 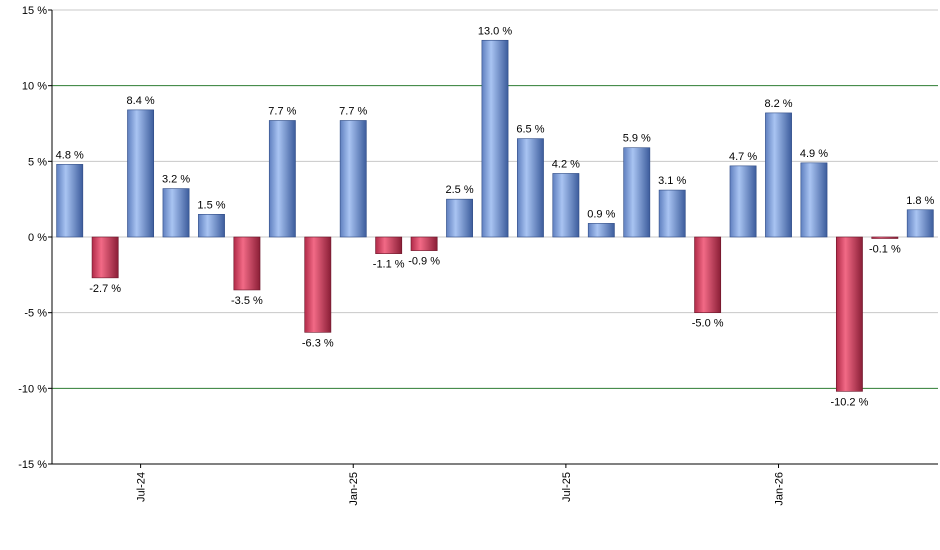 What do you see at coordinates (389, 265) in the screenshot?
I see `bar-data-label: -1.1 %` at bounding box center [389, 265].